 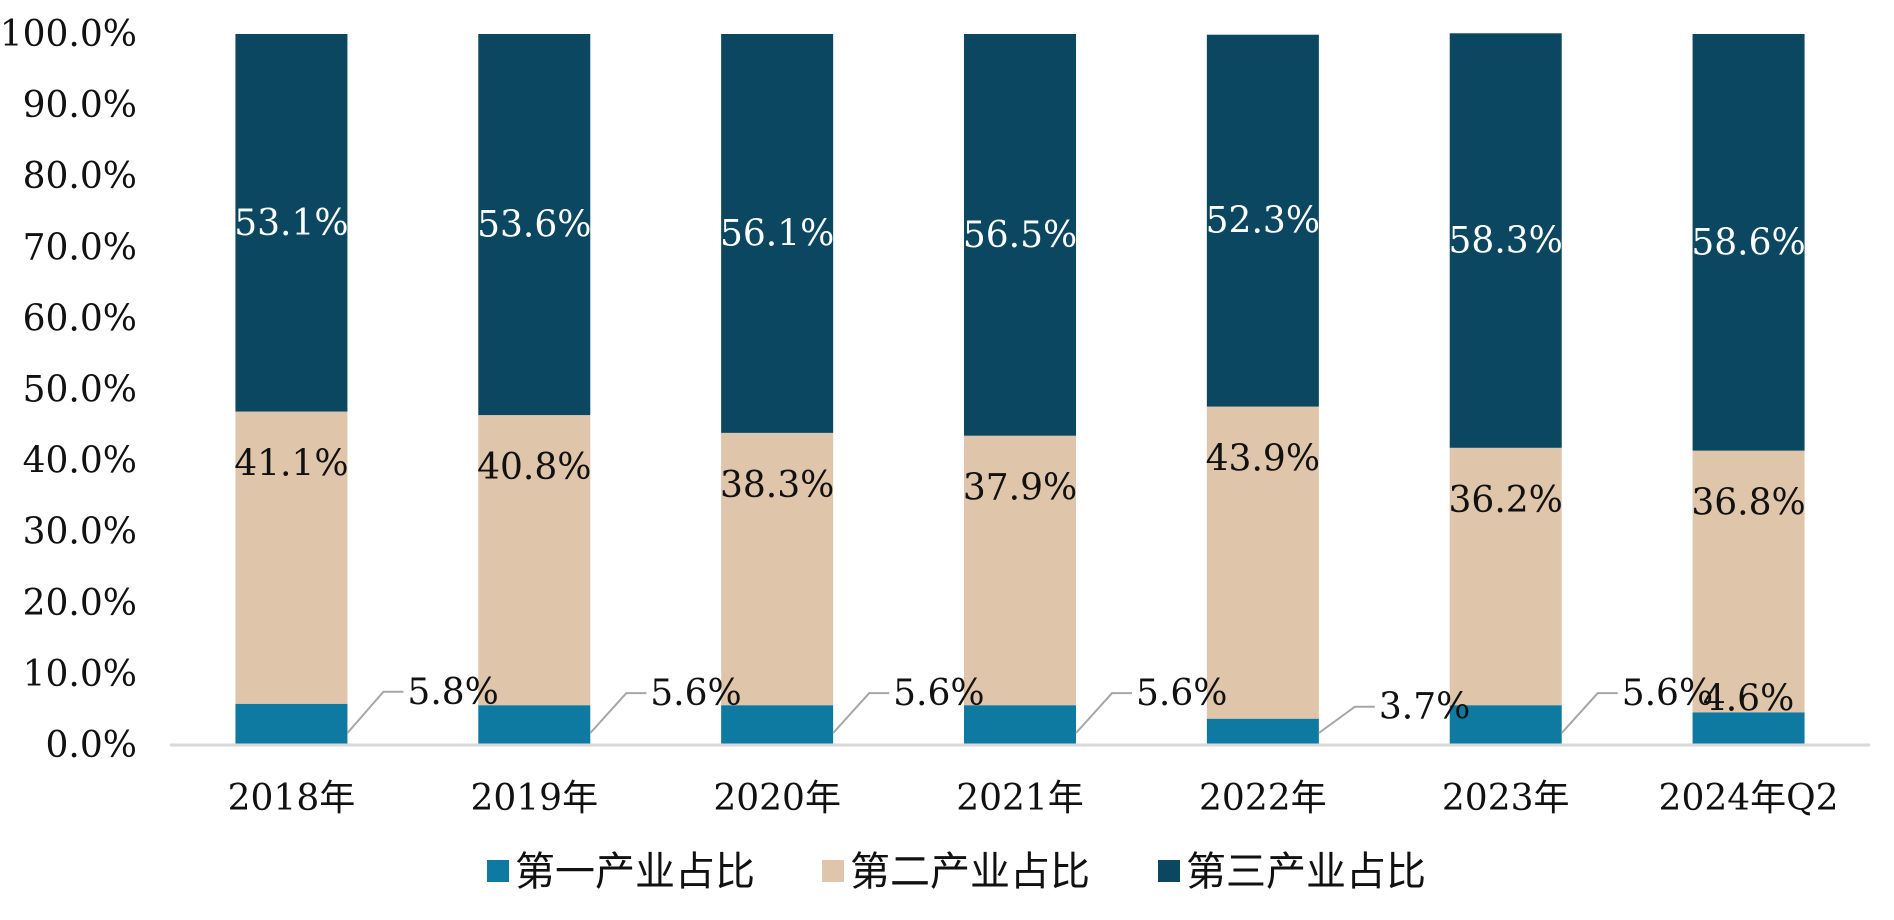 I want to click on data-label-tertiary: 58.3%, so click(x=1506, y=241).